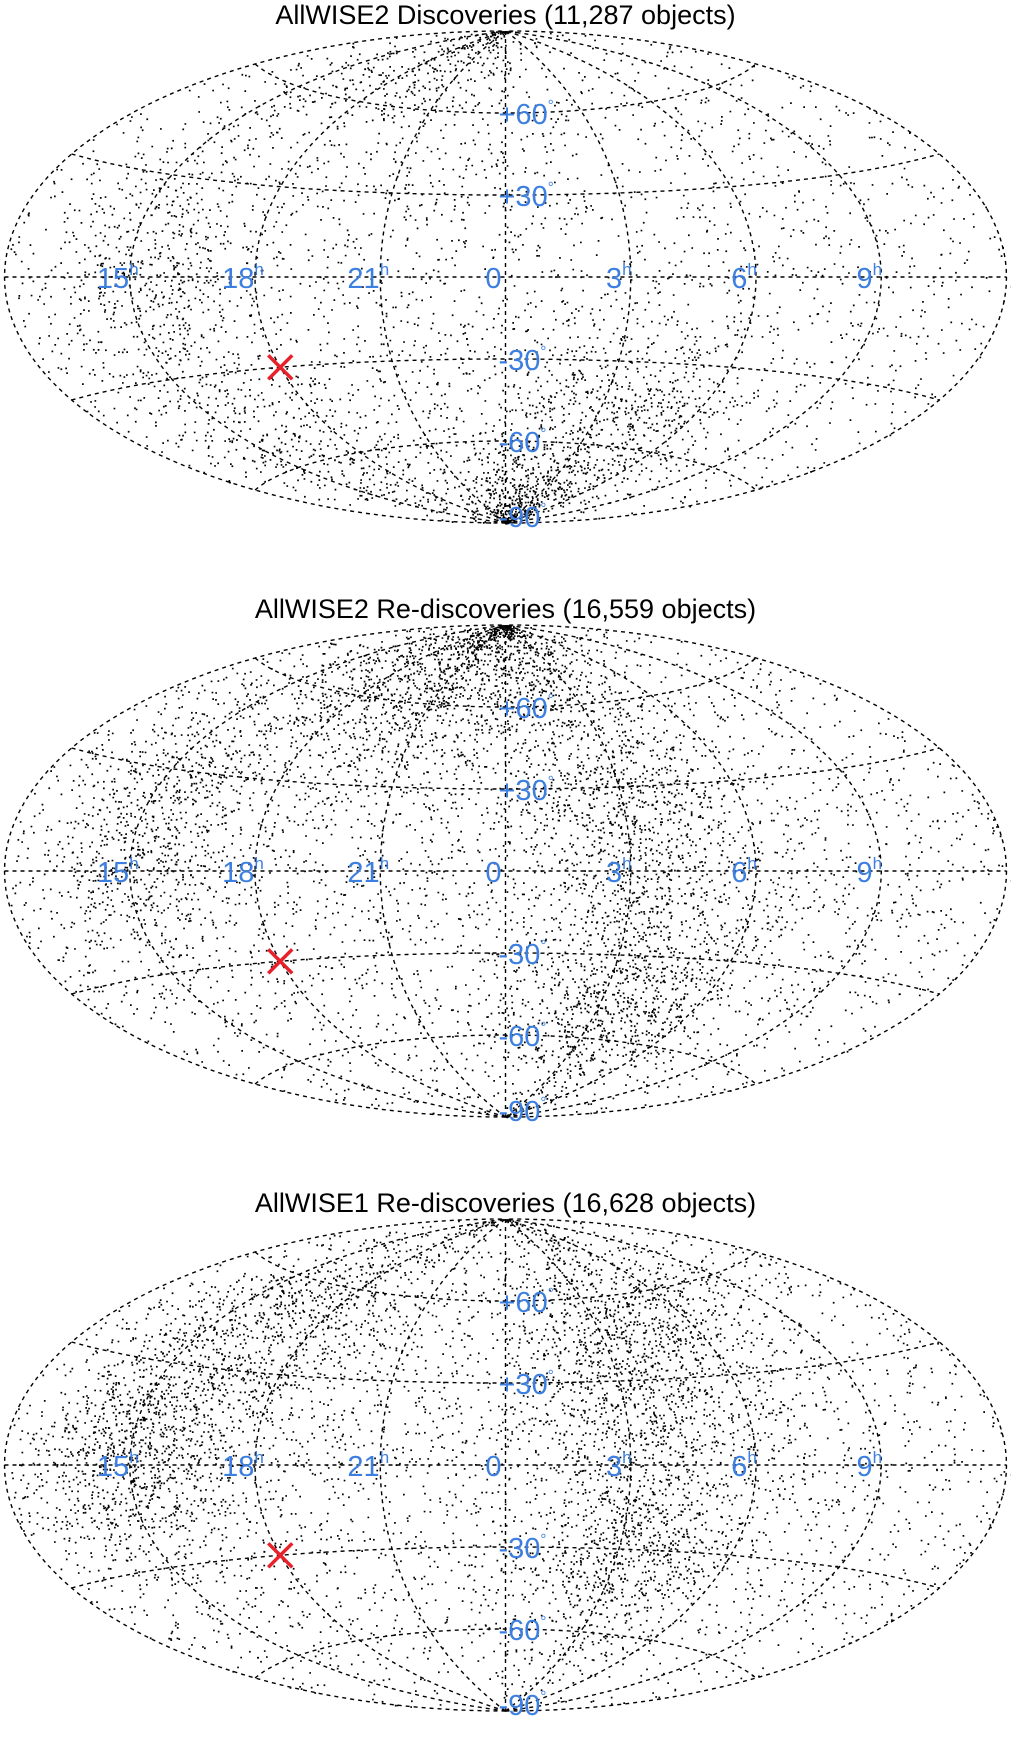 The width and height of the screenshot is (1011, 1764). Describe the element at coordinates (505, 15) in the screenshot. I see `chart-title: AllWISE2 Discoveries (11,287 objects)` at that location.